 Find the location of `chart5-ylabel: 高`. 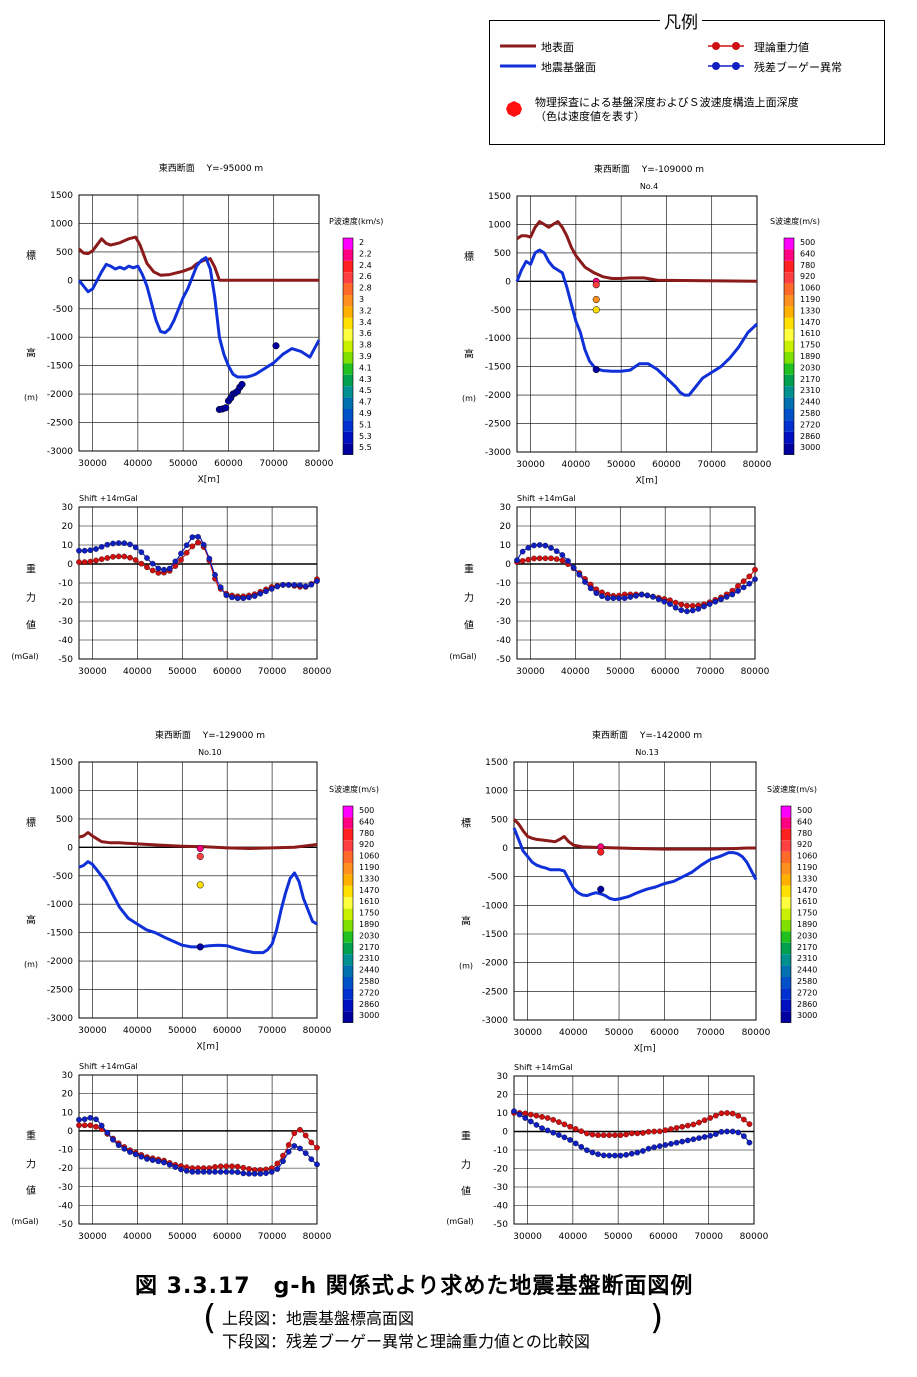

chart5-ylabel: 高 is located at coordinates (31, 919).